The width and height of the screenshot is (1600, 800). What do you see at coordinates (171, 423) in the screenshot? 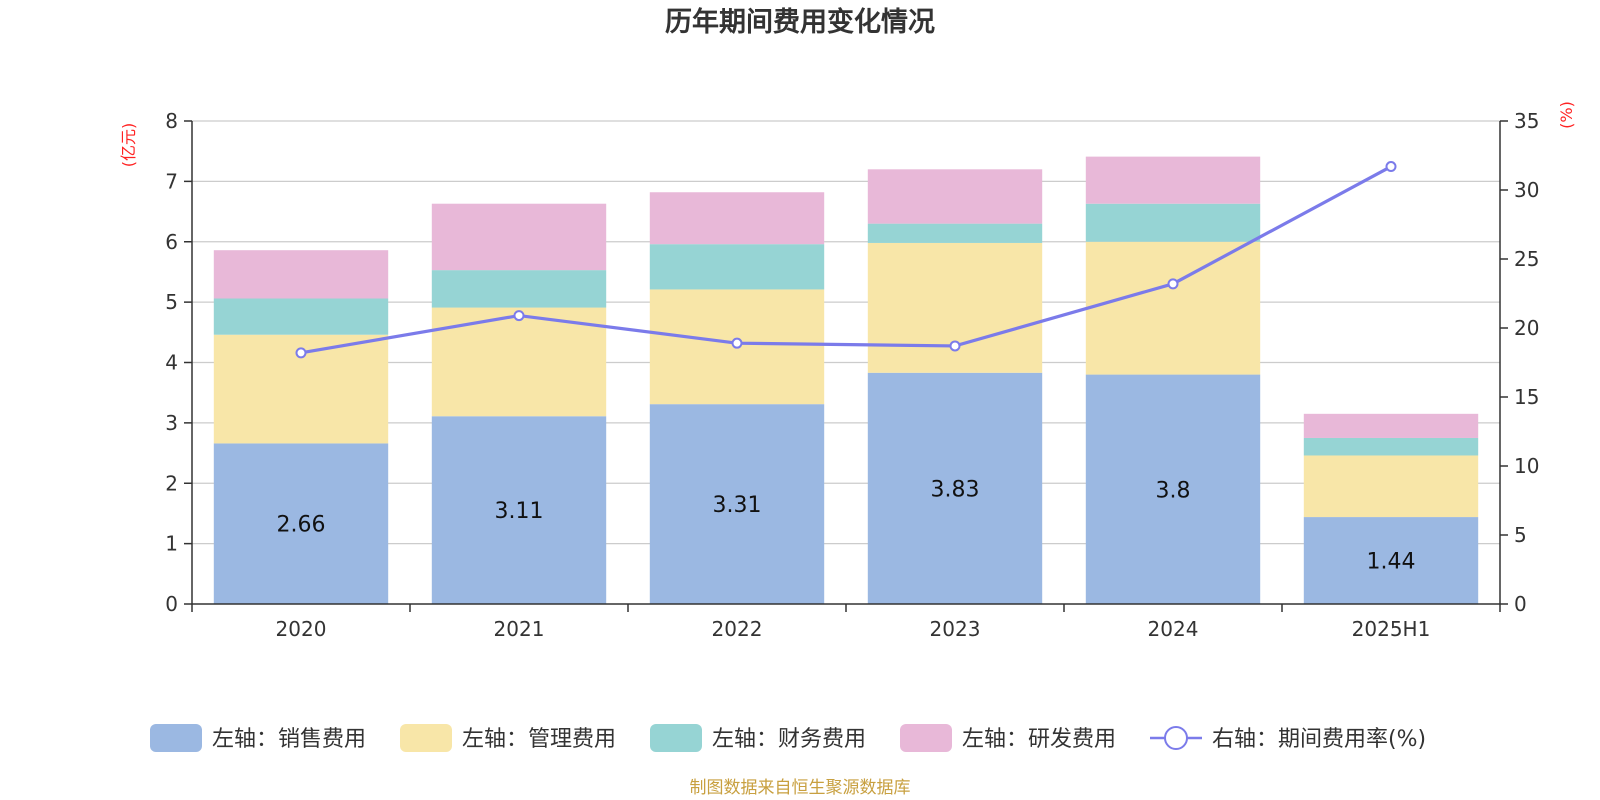
I see `left-tick-label: 3` at bounding box center [171, 423].